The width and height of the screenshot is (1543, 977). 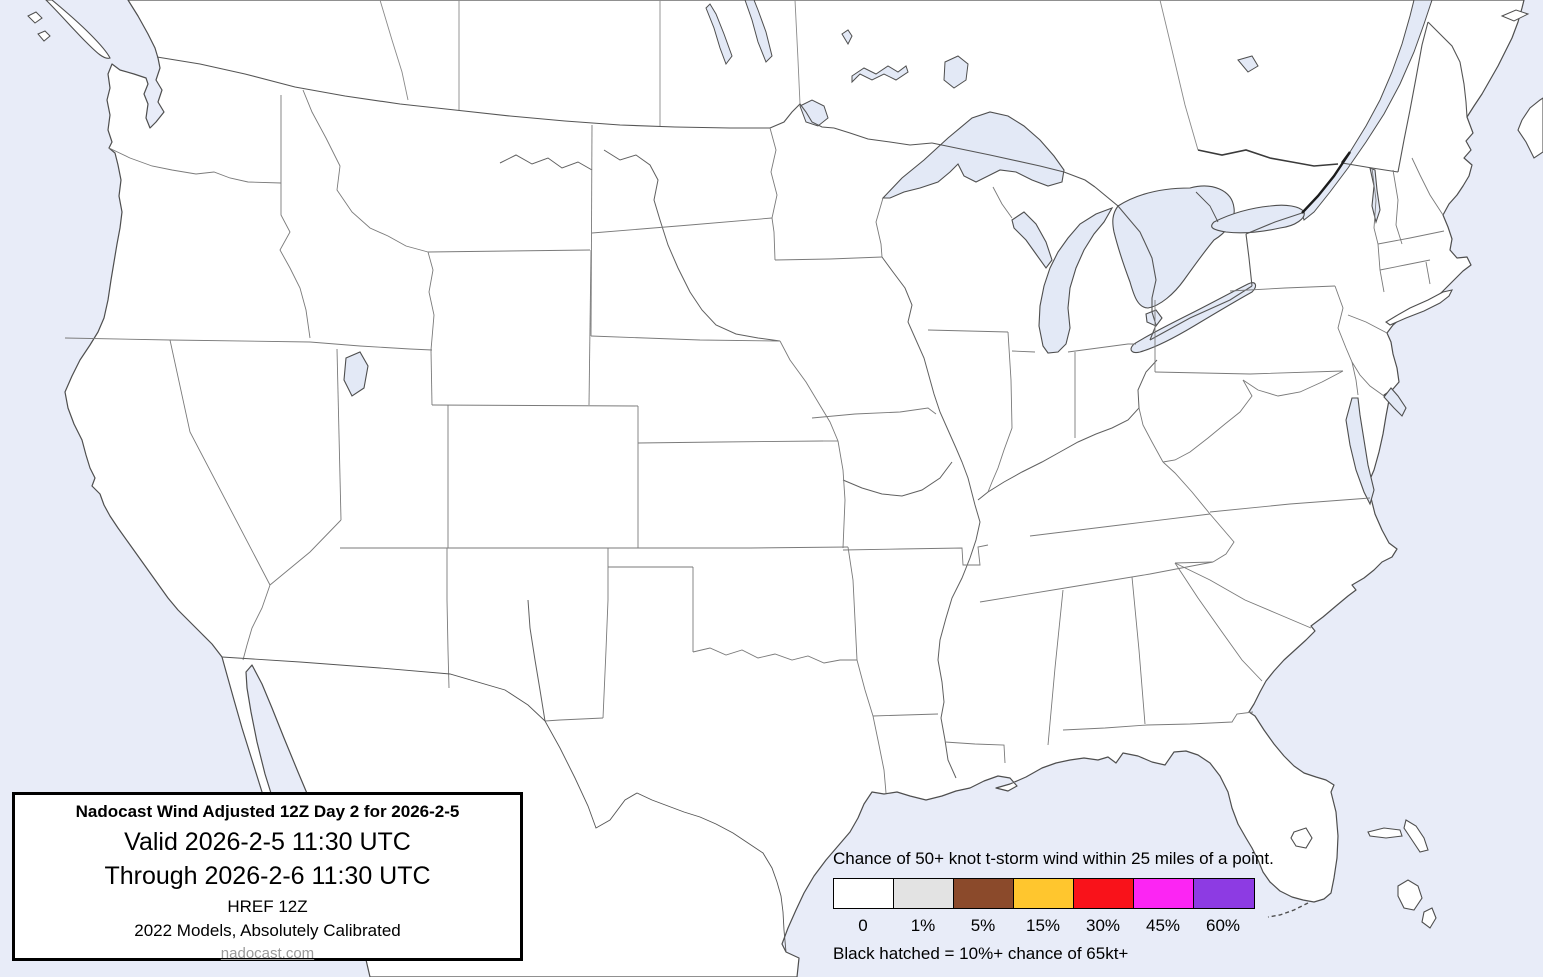 I want to click on green-bay, so click(x=1032, y=240).